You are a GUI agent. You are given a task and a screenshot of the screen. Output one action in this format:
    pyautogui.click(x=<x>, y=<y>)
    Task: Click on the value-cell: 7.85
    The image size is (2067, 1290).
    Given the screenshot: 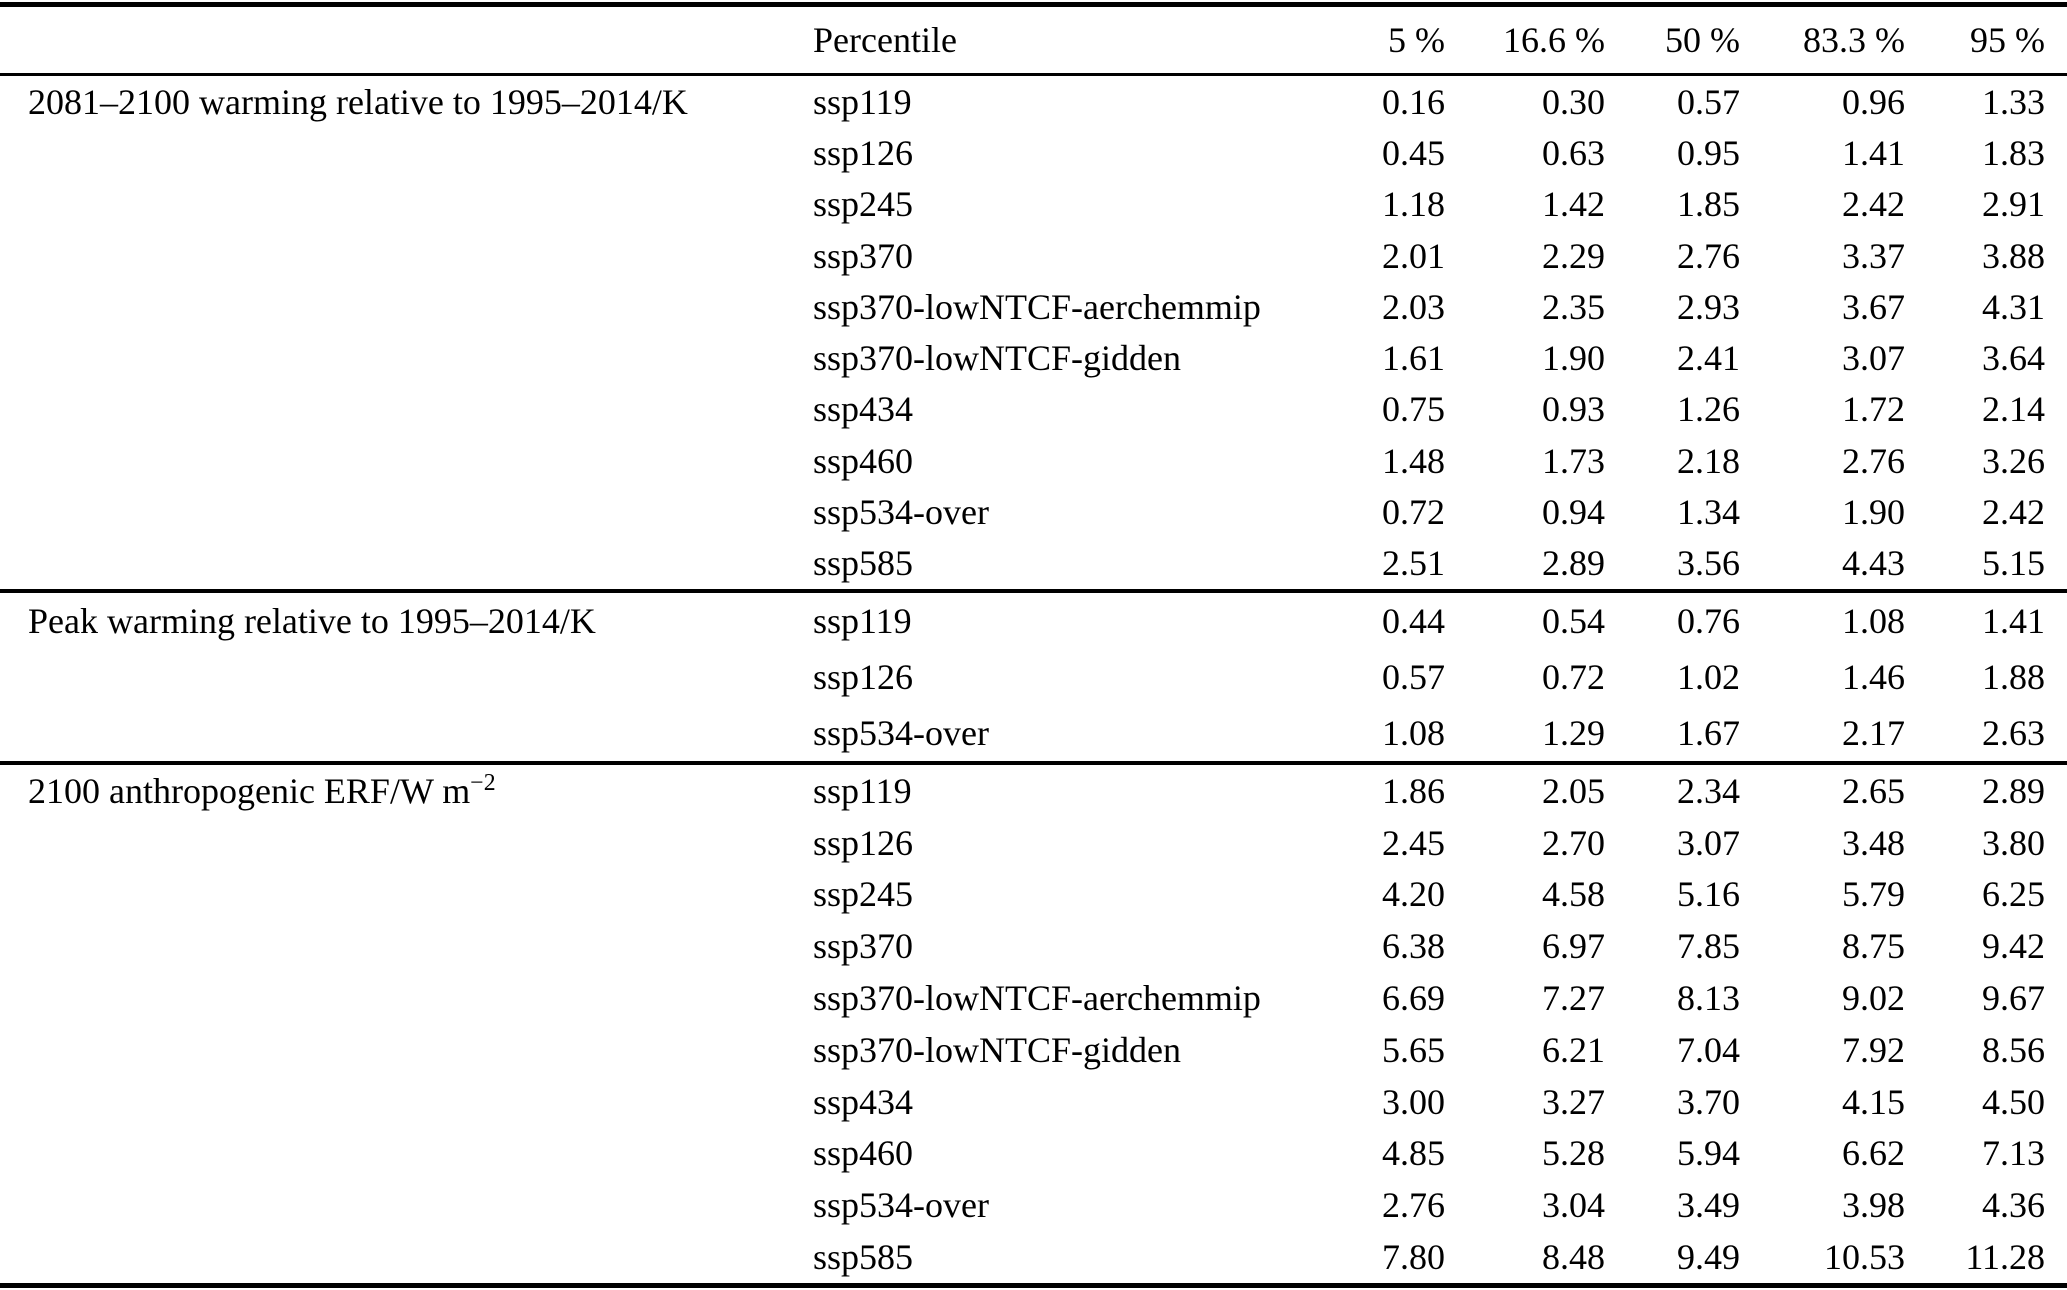 What is the action you would take?
    pyautogui.click(x=1708, y=946)
    